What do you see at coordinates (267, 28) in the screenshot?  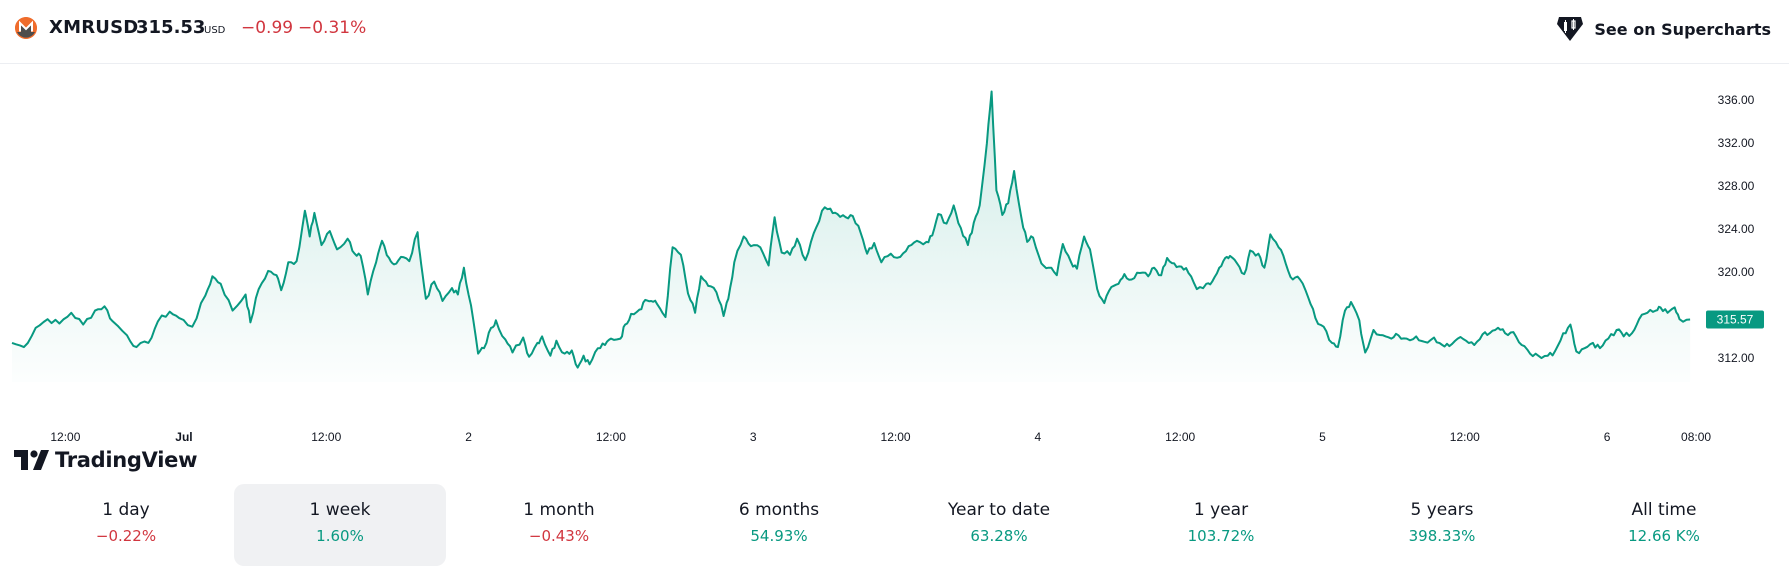 I see `price-change: −0.99` at bounding box center [267, 28].